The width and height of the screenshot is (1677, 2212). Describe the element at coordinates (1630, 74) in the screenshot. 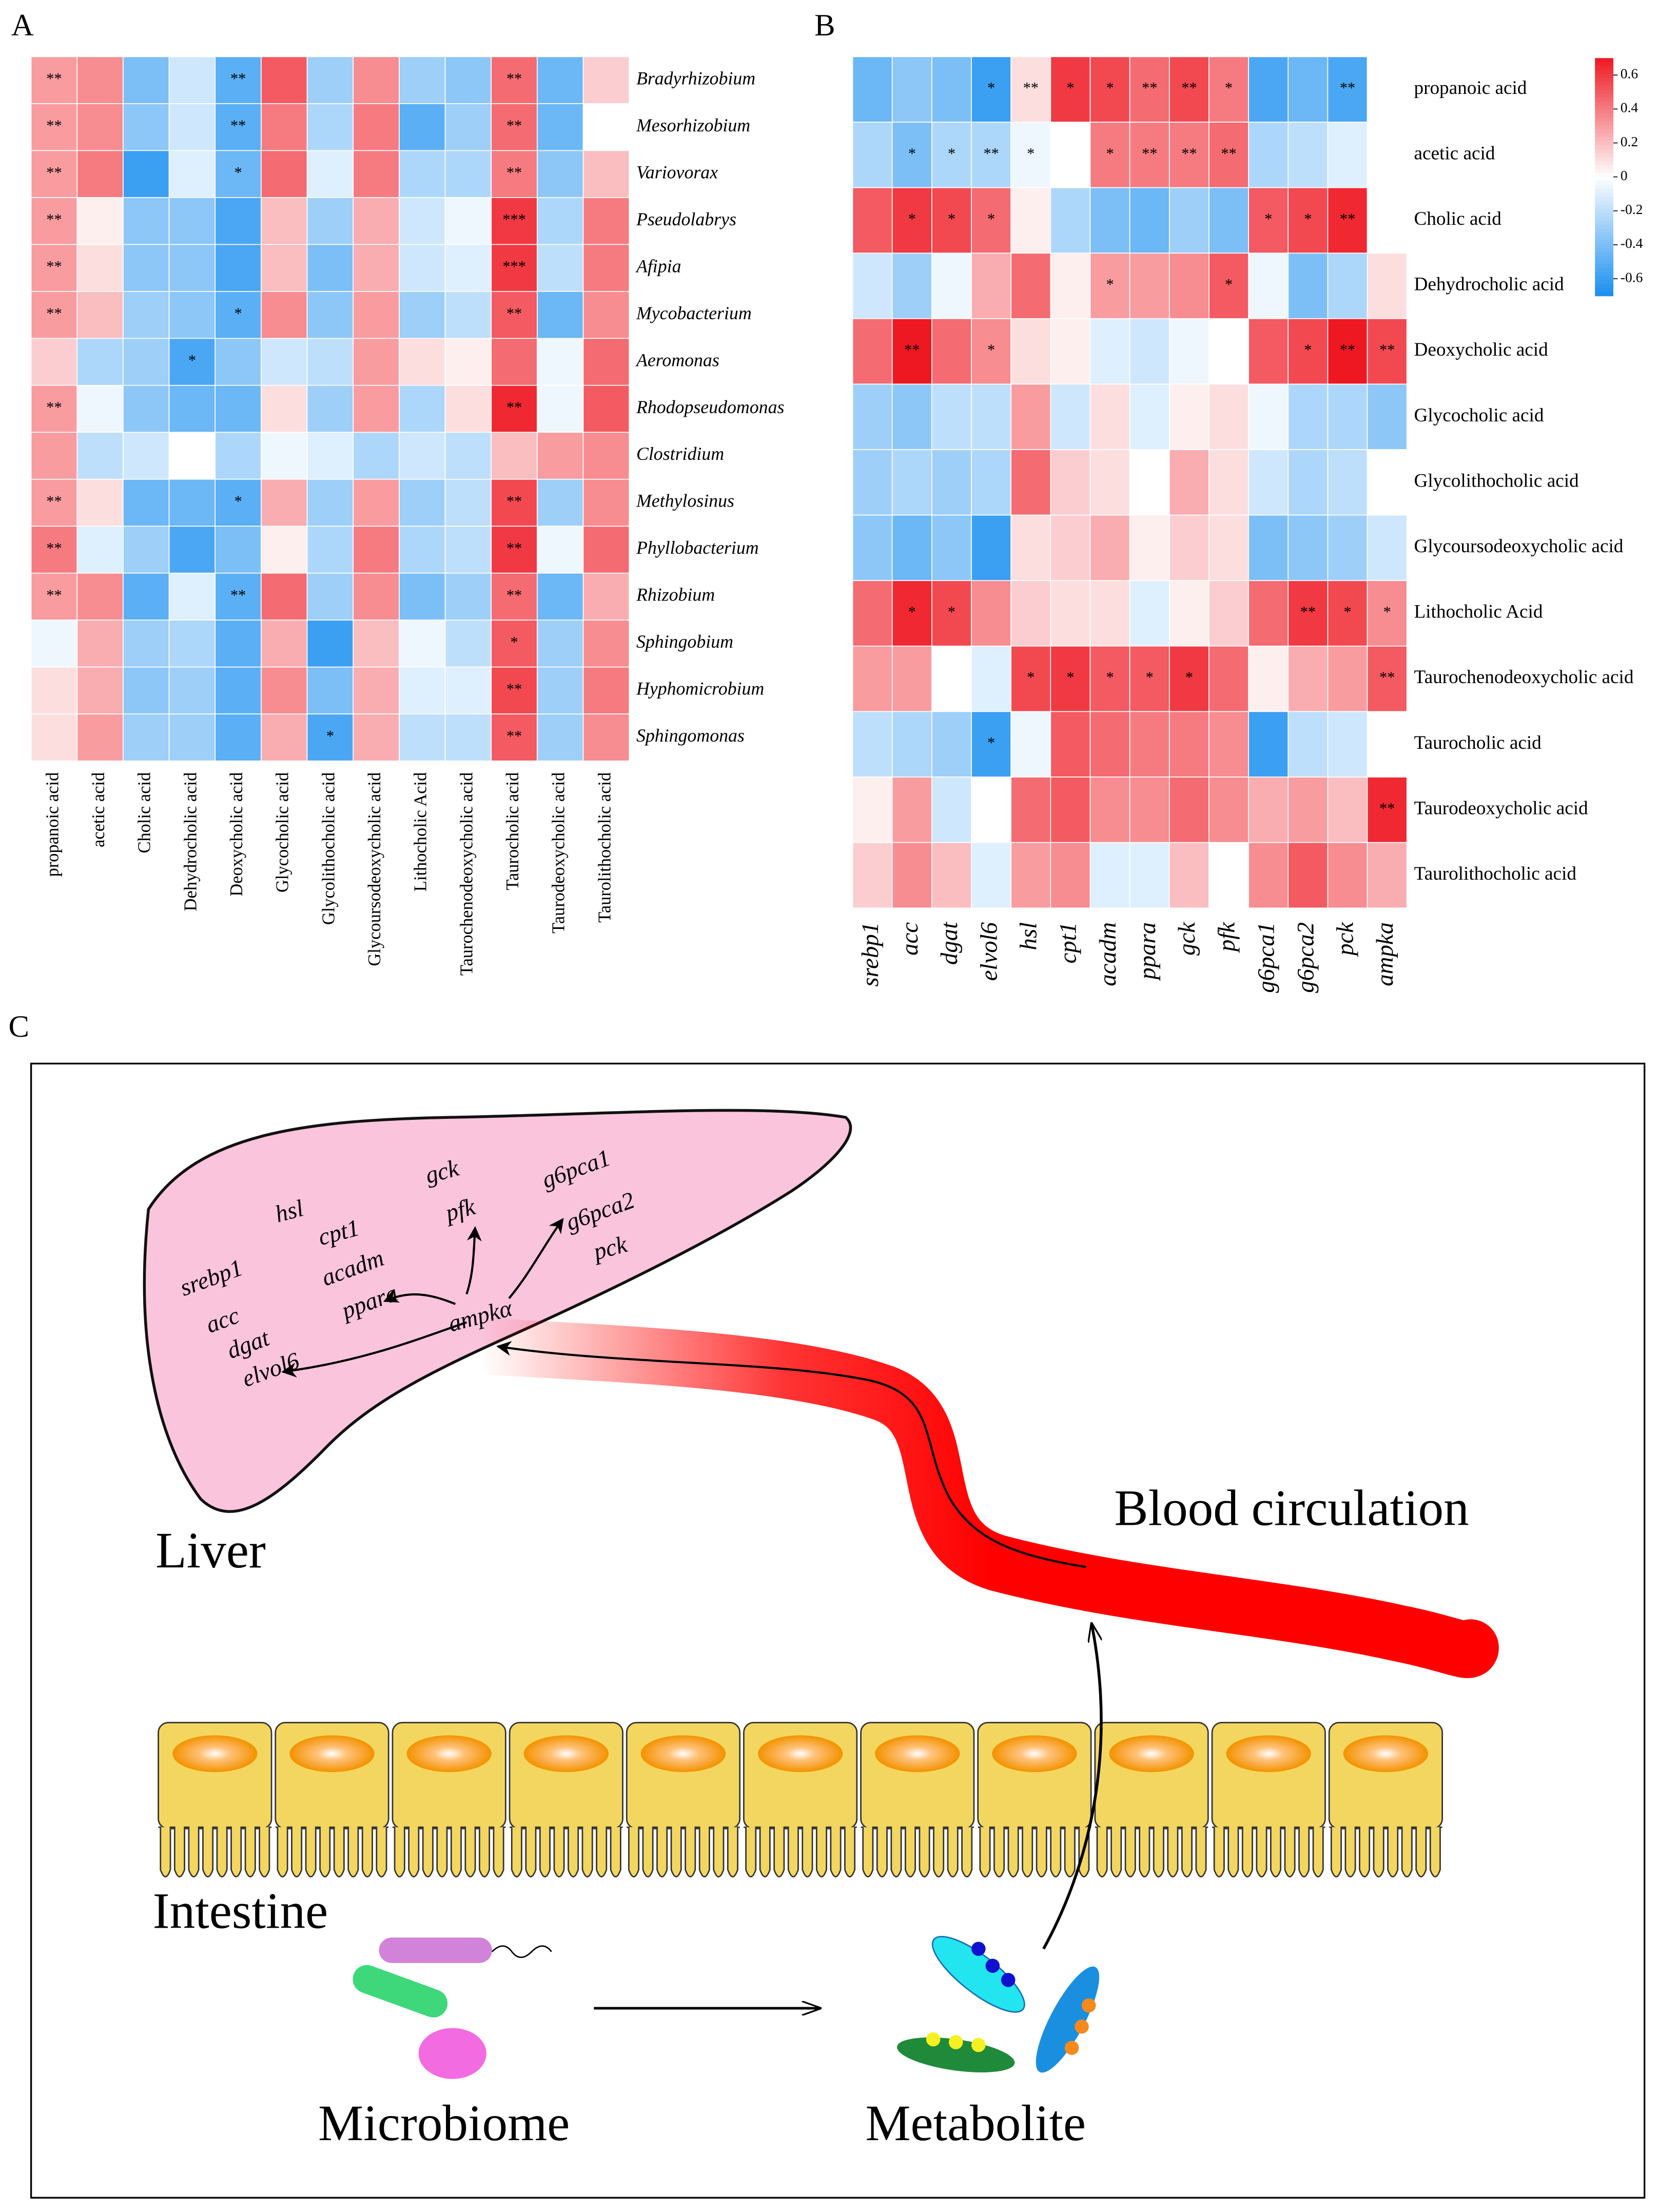

I see `colorbar-tick-label: 0.6` at that location.